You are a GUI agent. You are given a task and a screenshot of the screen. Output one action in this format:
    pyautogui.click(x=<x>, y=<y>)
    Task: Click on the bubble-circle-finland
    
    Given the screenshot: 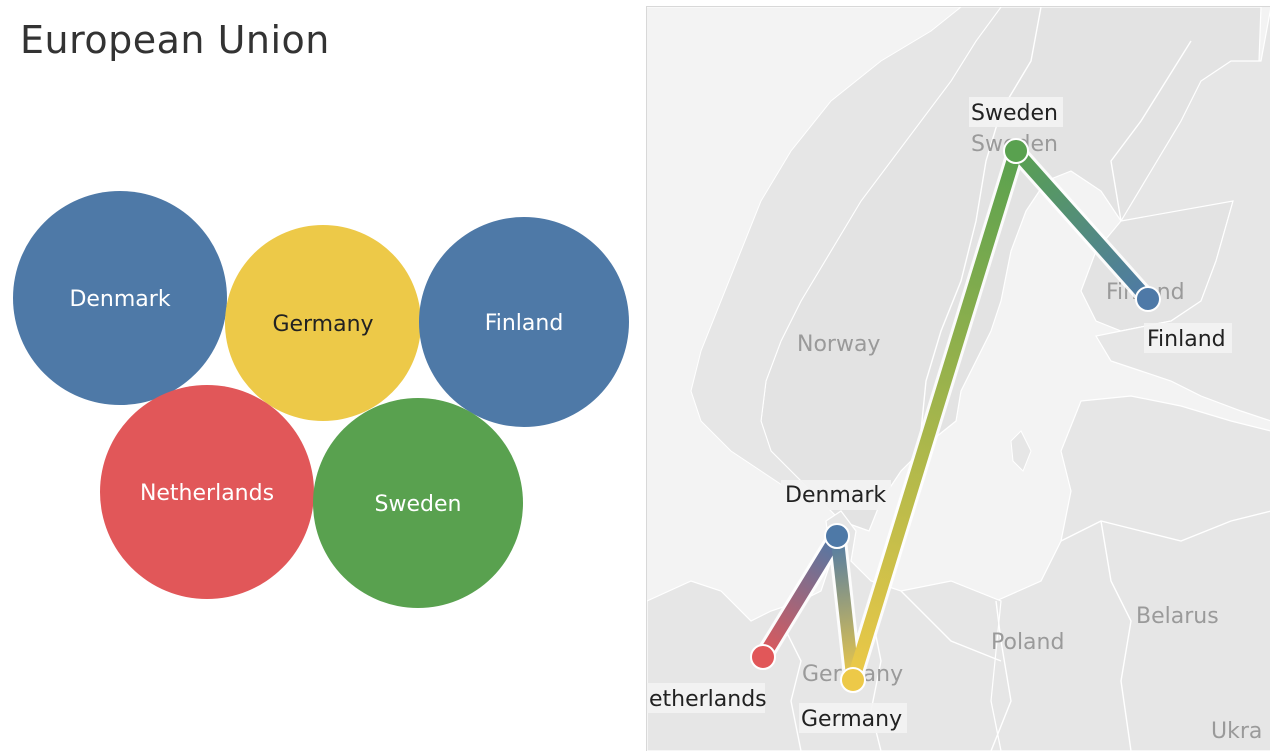 What is the action you would take?
    pyautogui.click(x=524, y=322)
    